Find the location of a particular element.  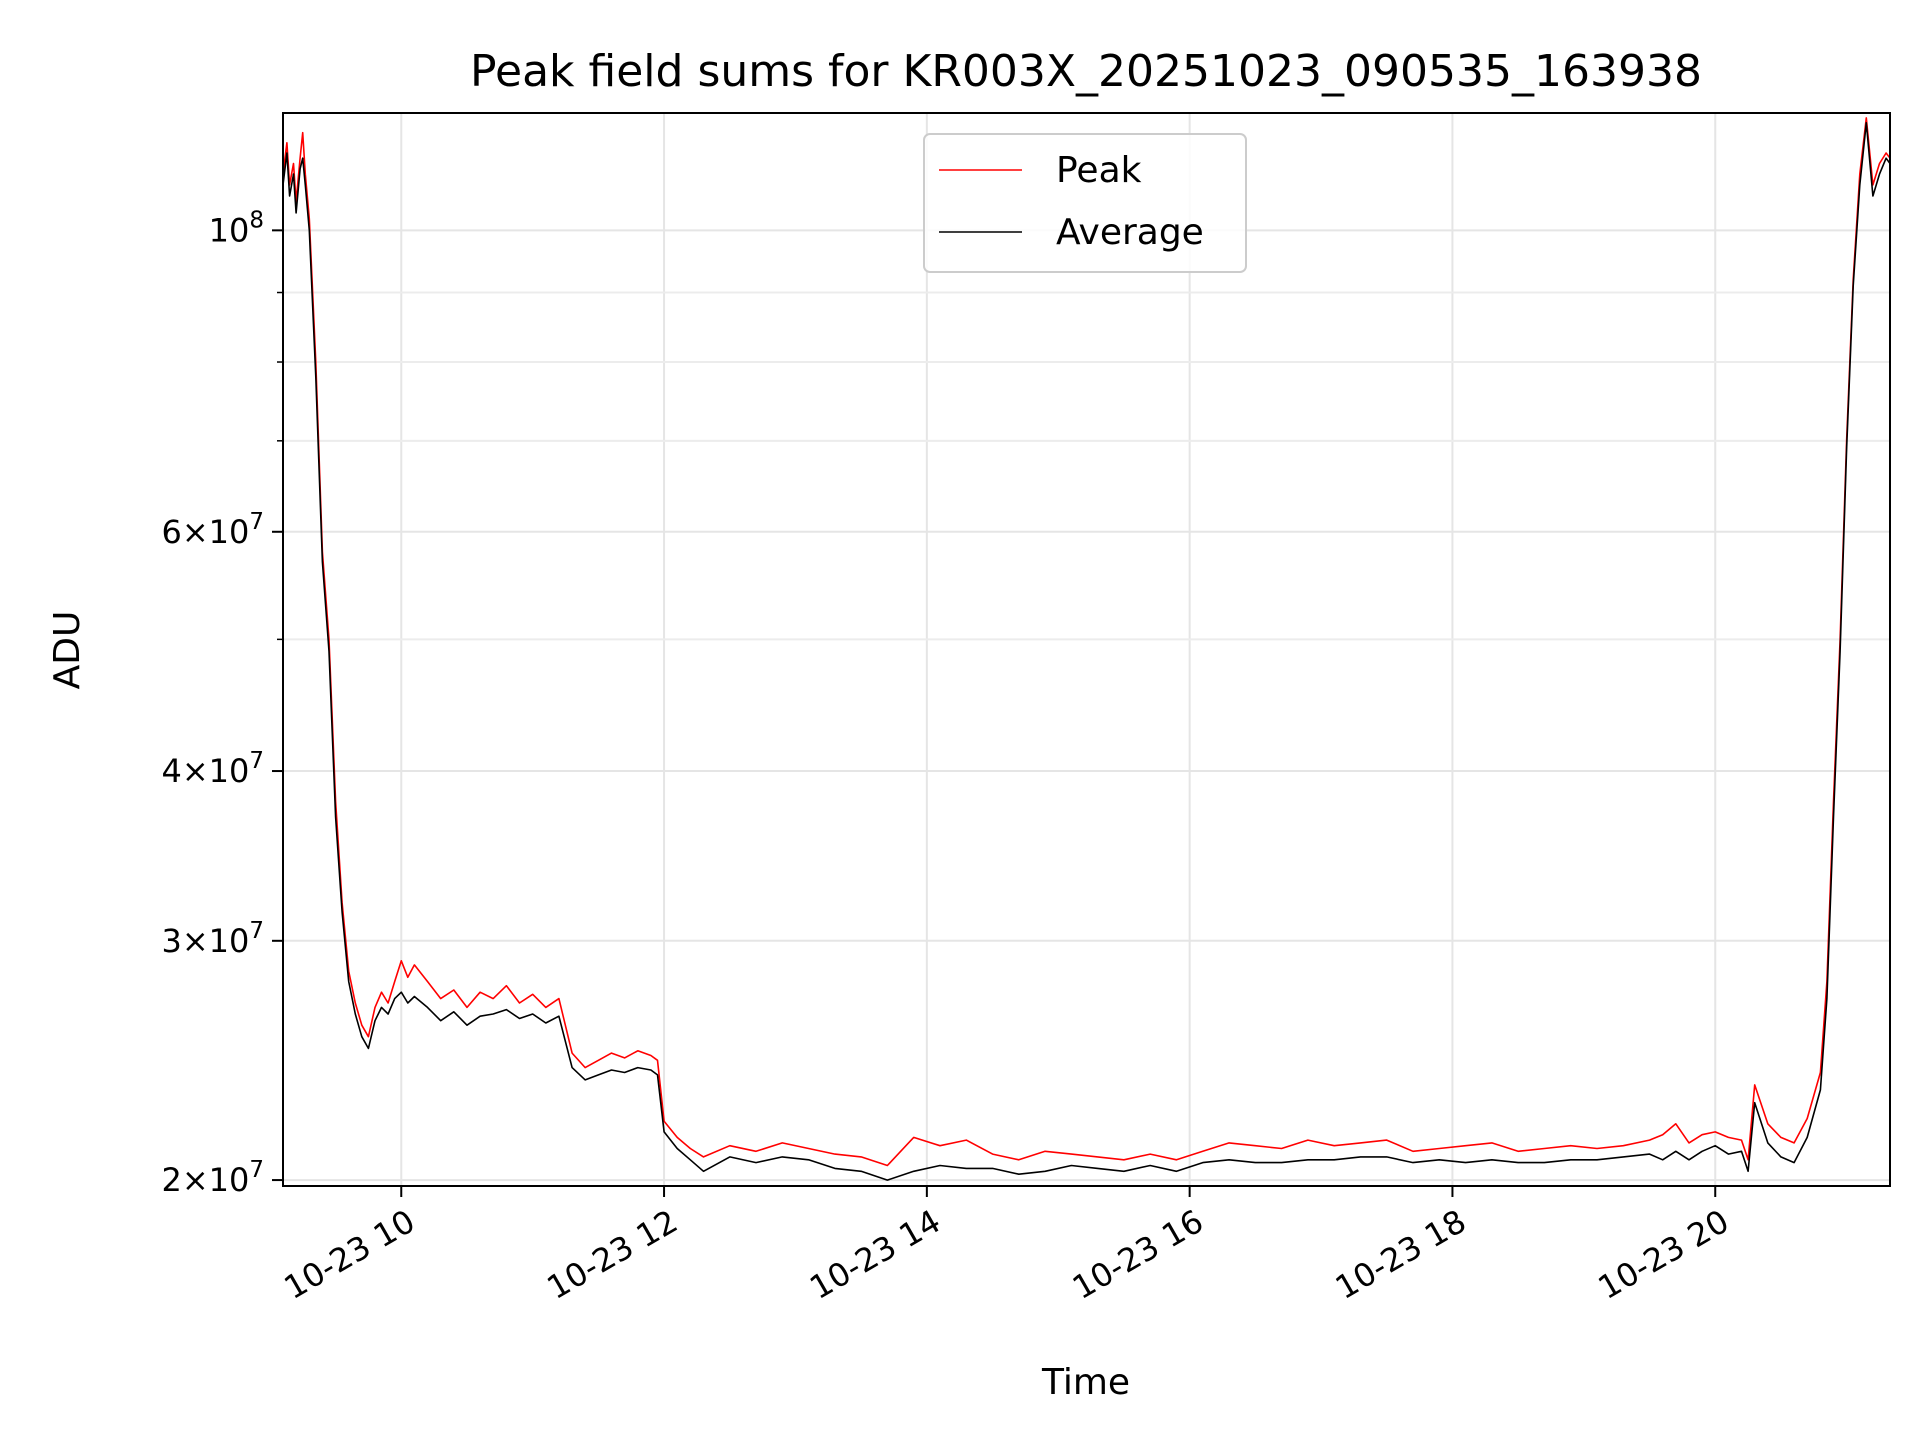

legend-label-peak: Peak is located at coordinates (1099, 170).